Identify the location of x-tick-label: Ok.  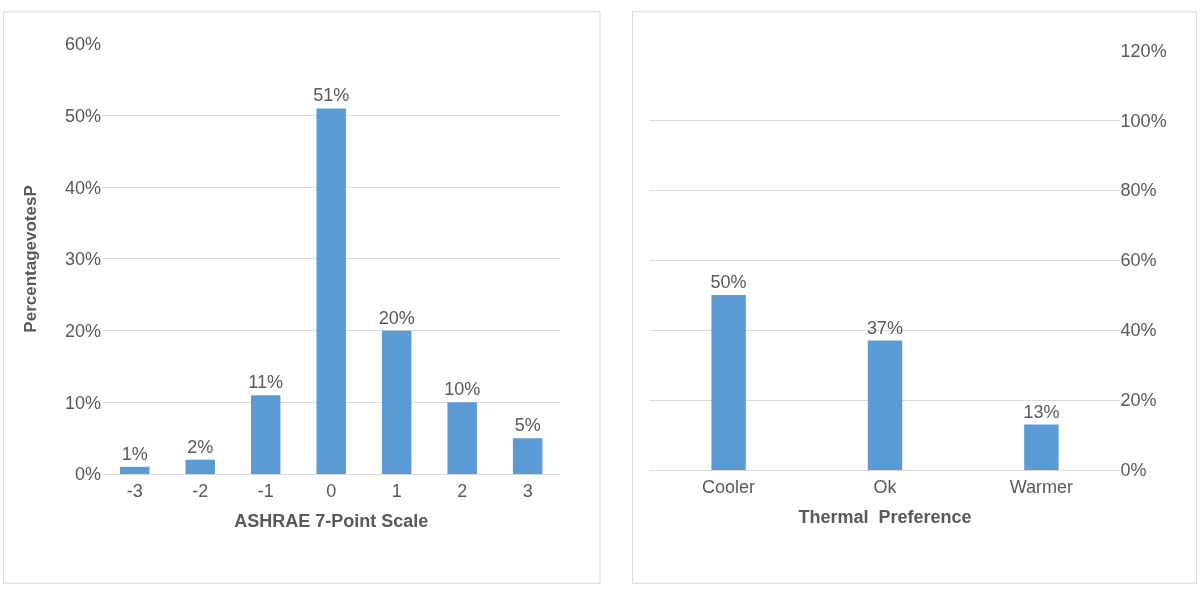
(885, 486).